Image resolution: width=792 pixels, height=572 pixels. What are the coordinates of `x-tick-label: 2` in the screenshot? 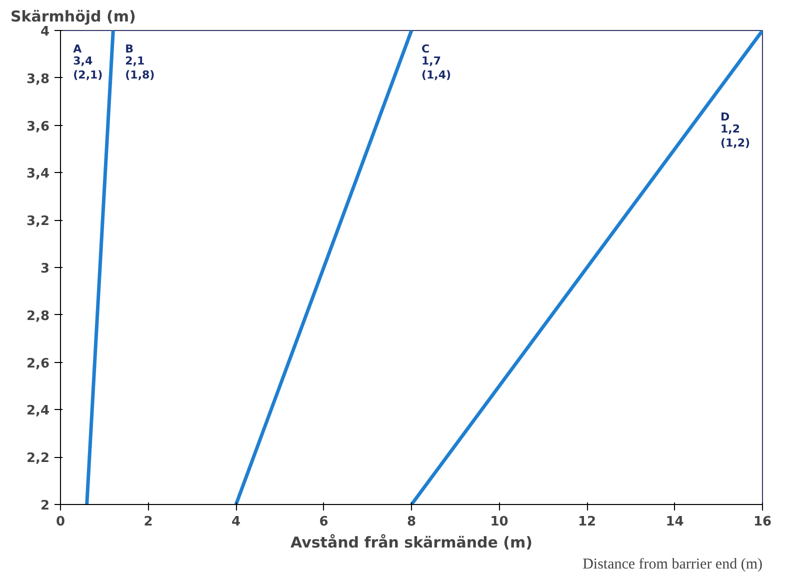 It's located at (148, 522).